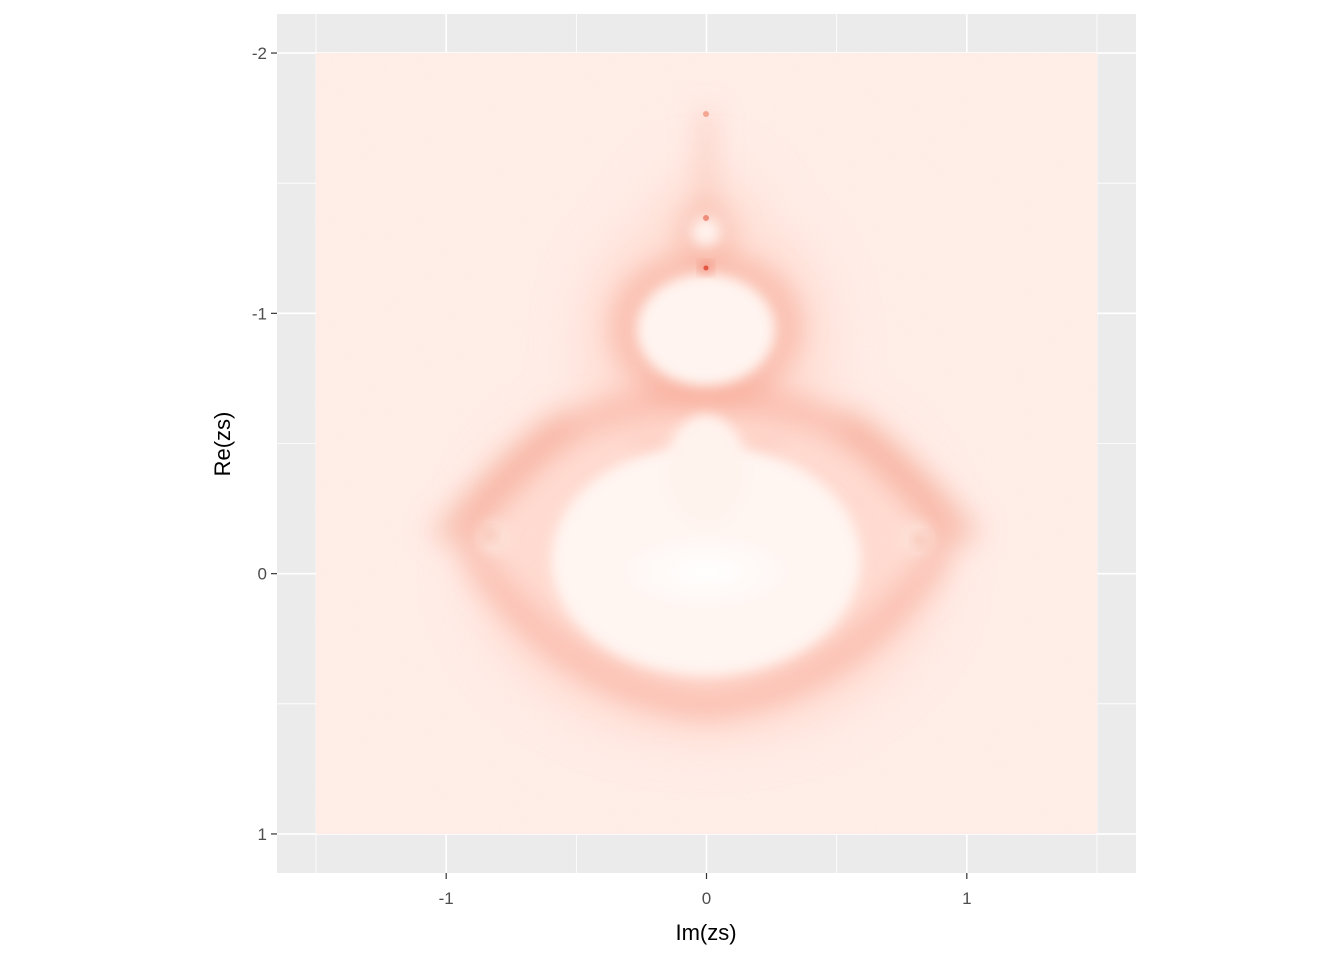 This screenshot has height=960, width=1344. What do you see at coordinates (259, 53) in the screenshot?
I see `y-tick-label: -2` at bounding box center [259, 53].